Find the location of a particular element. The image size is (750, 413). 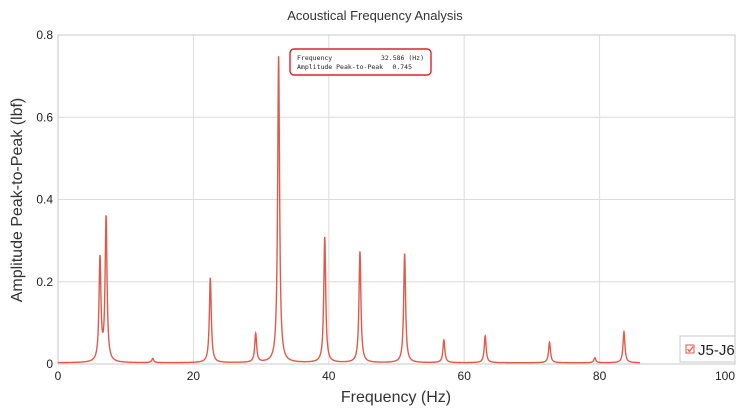

legend: J5-J6 is located at coordinates (707, 349).